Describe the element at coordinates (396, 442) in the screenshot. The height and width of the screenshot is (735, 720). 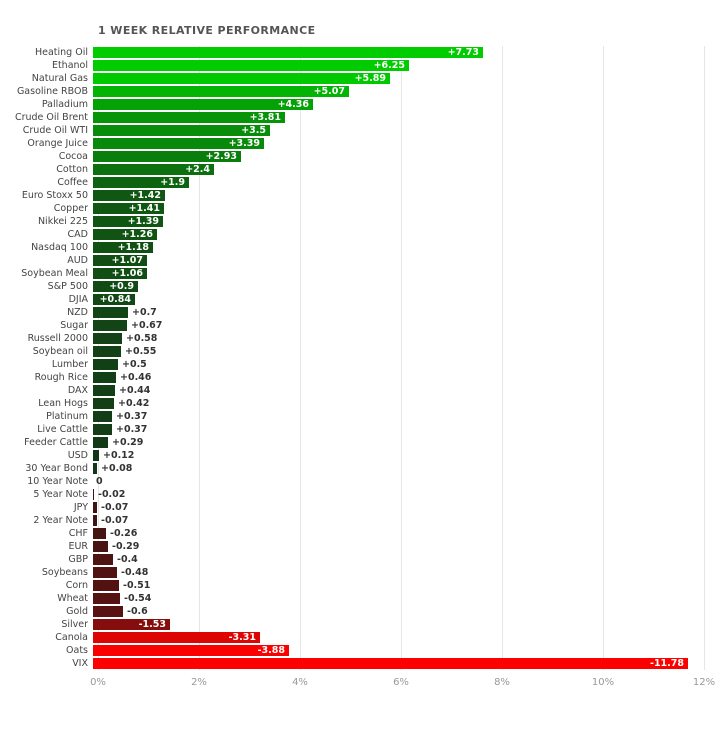
I see `bar-track: +0.29` at that location.